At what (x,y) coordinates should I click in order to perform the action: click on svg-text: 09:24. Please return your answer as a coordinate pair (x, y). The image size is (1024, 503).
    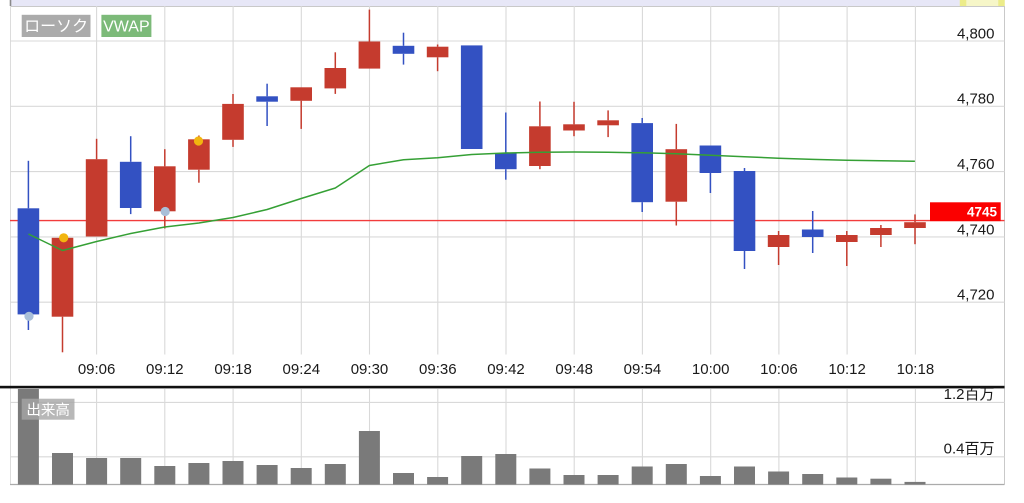
    Looking at the image, I should click on (302, 369).